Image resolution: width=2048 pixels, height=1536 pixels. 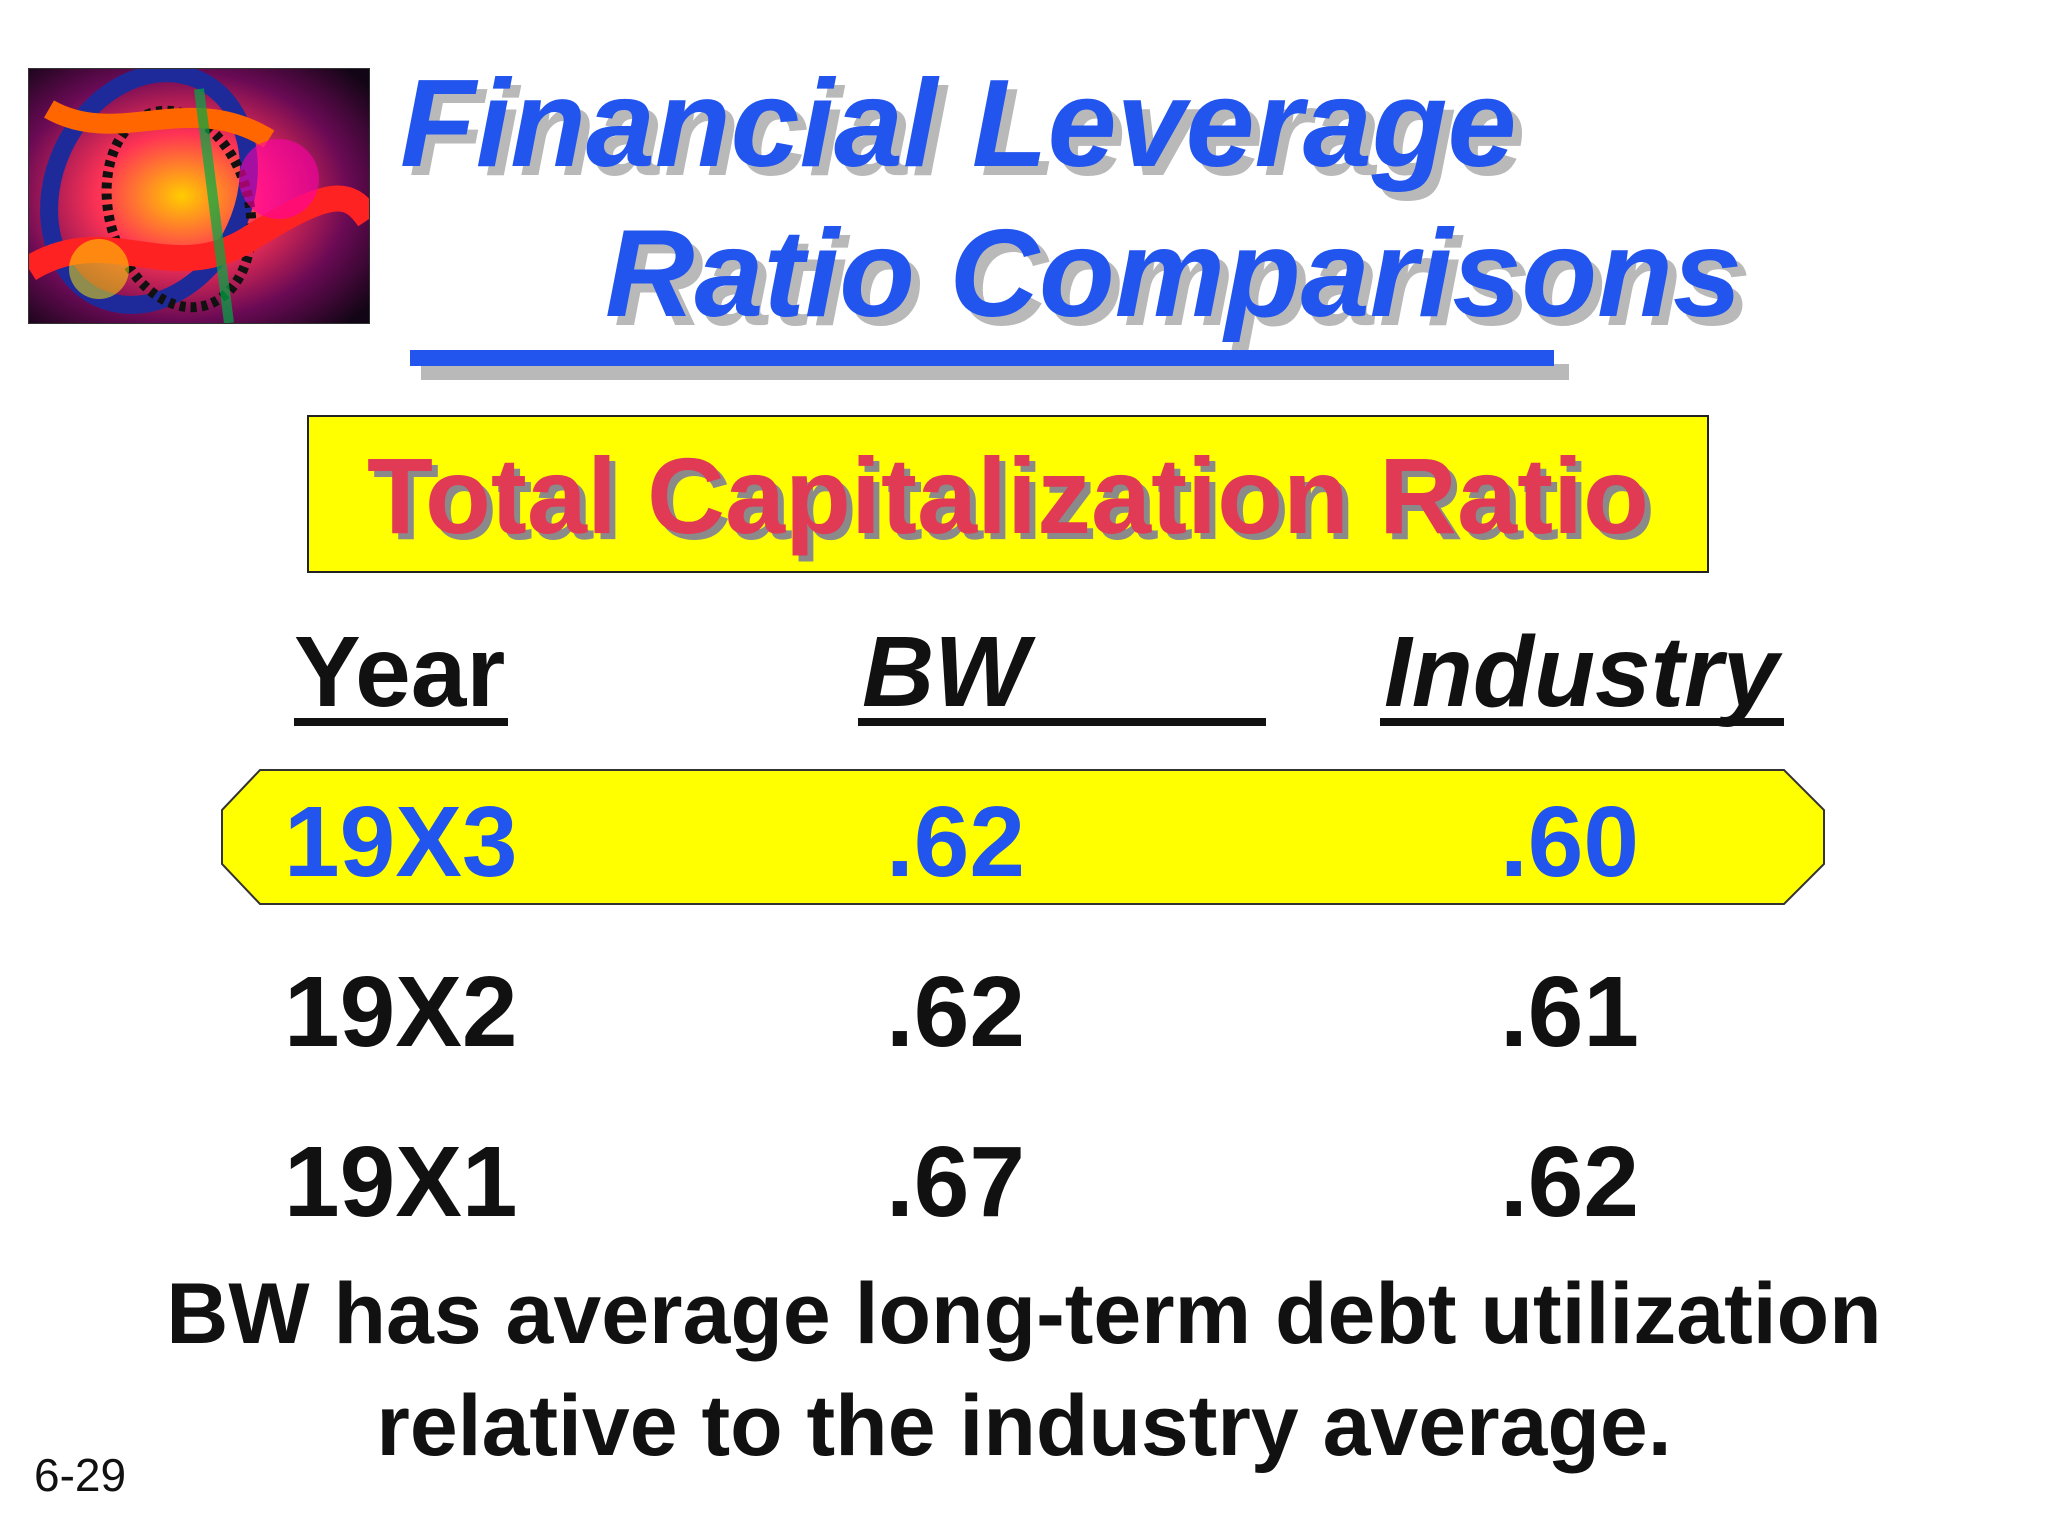 What do you see at coordinates (401, 1182) in the screenshot?
I see `cell-year: 19X1` at bounding box center [401, 1182].